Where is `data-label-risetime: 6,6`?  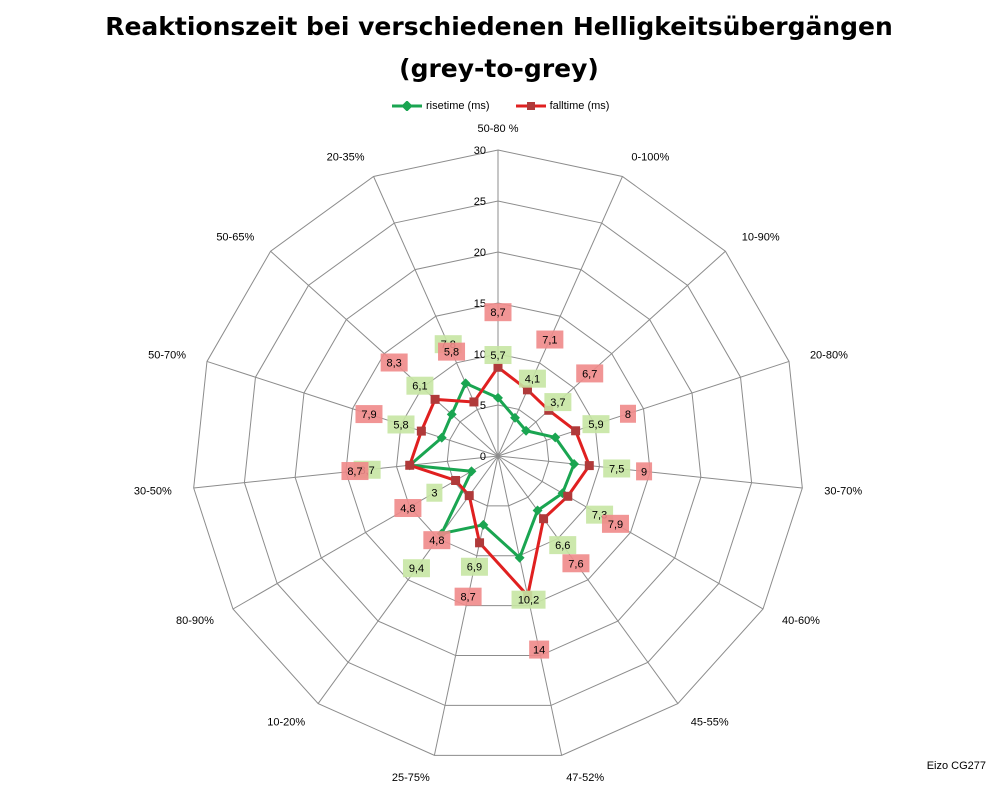
data-label-risetime: 6,6 is located at coordinates (562, 546).